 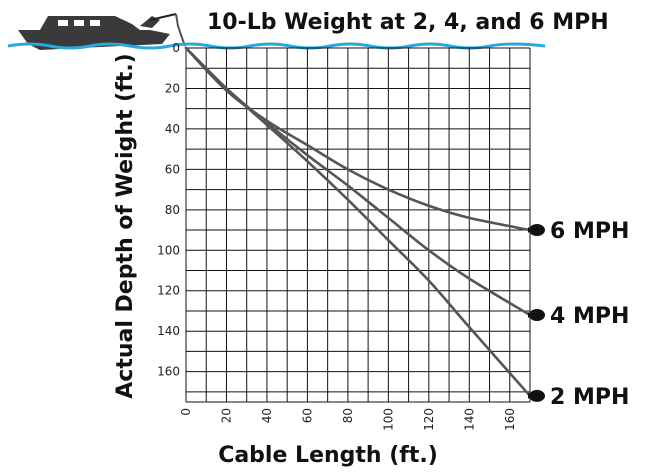 What do you see at coordinates (469, 419) in the screenshot?
I see `x-tick-label: 140` at bounding box center [469, 419].